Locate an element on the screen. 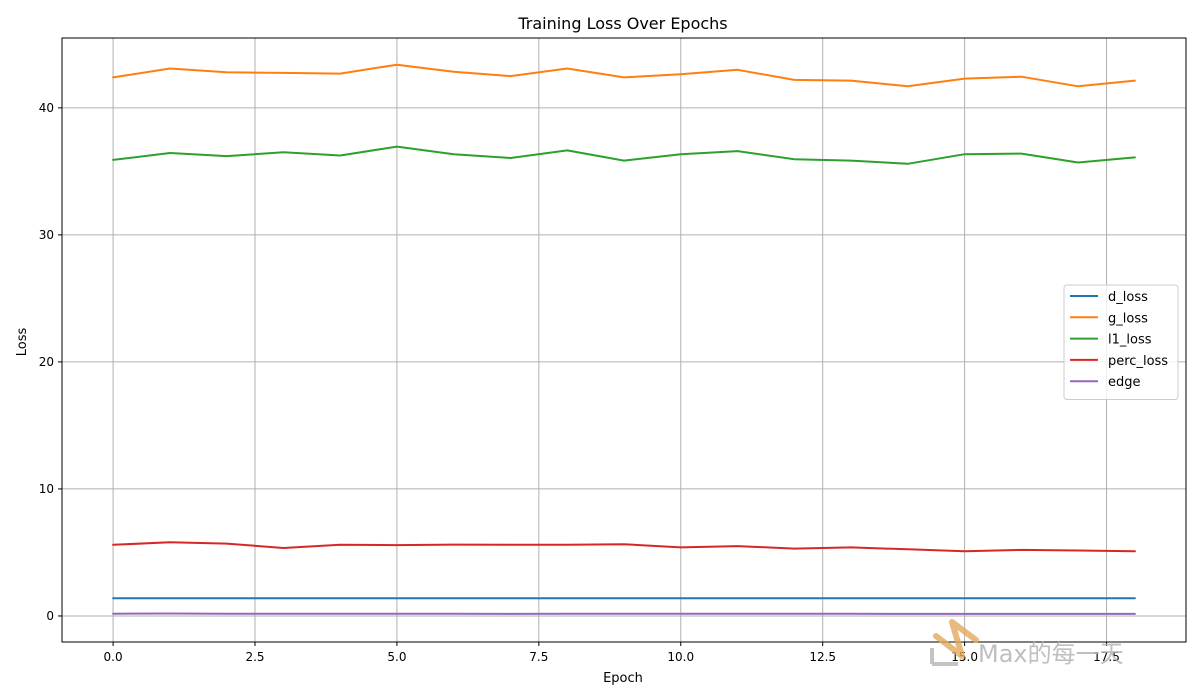 Image resolution: width=1200 pixels, height=700 pixels. y-tick-label: 20 is located at coordinates (46, 362).